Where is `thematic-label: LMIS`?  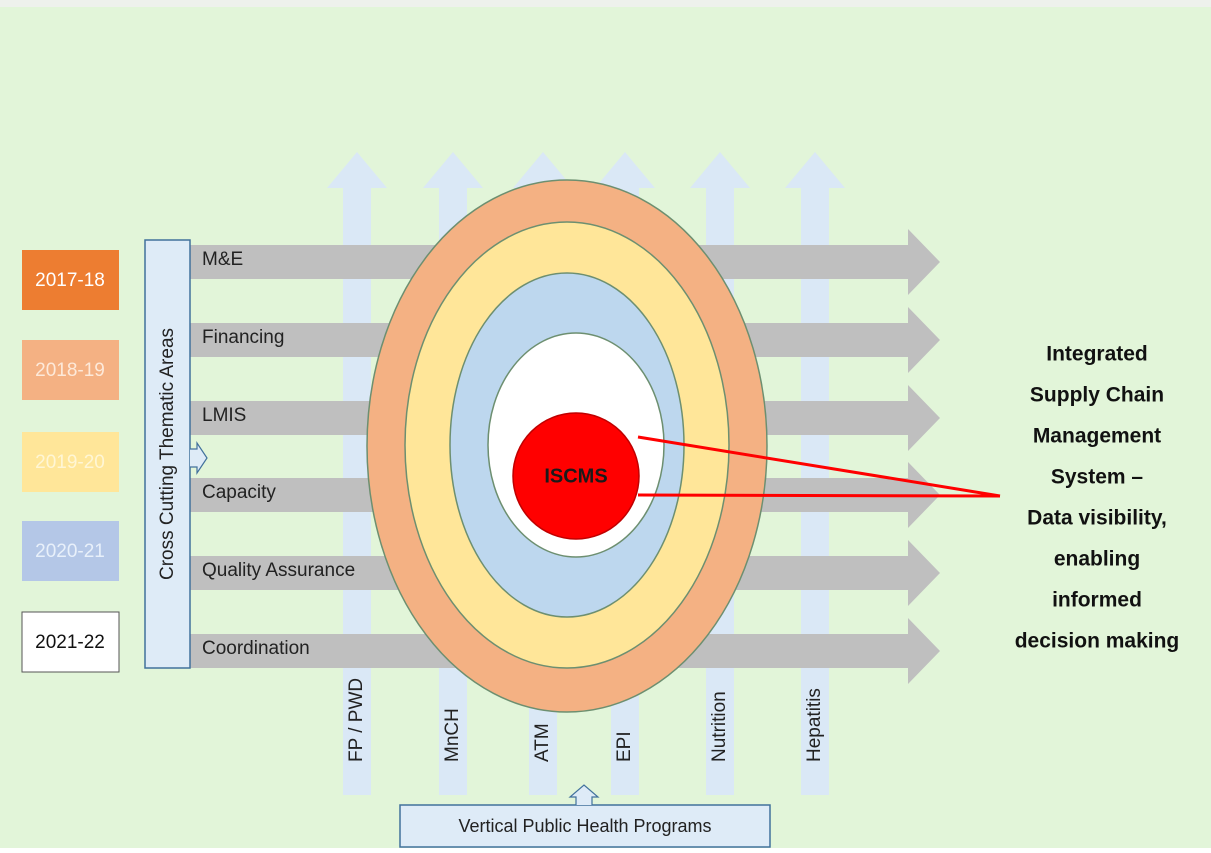 thematic-label: LMIS is located at coordinates (224, 415).